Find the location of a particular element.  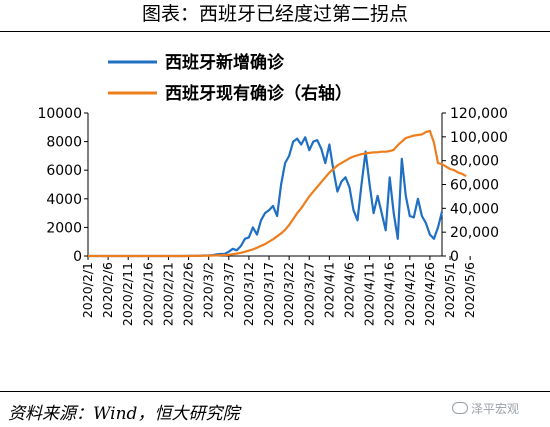

x-tick-label: 2020/2/21 is located at coordinates (167, 294).